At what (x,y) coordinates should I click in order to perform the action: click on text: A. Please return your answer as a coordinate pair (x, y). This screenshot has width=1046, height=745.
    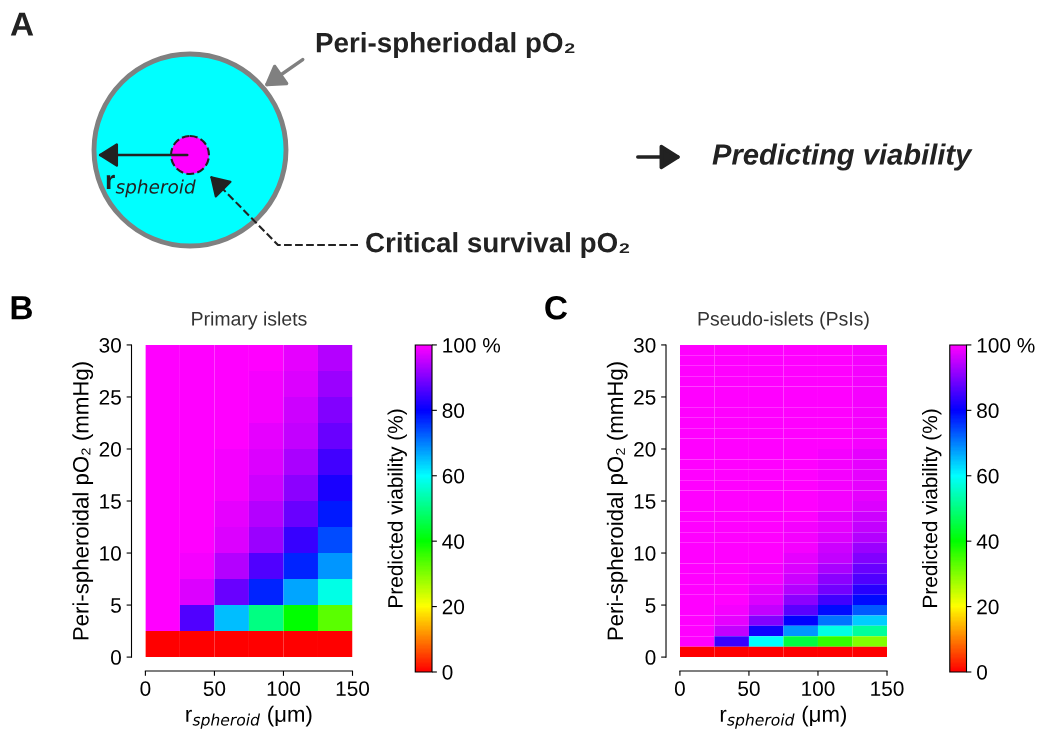
    Looking at the image, I should click on (22, 24).